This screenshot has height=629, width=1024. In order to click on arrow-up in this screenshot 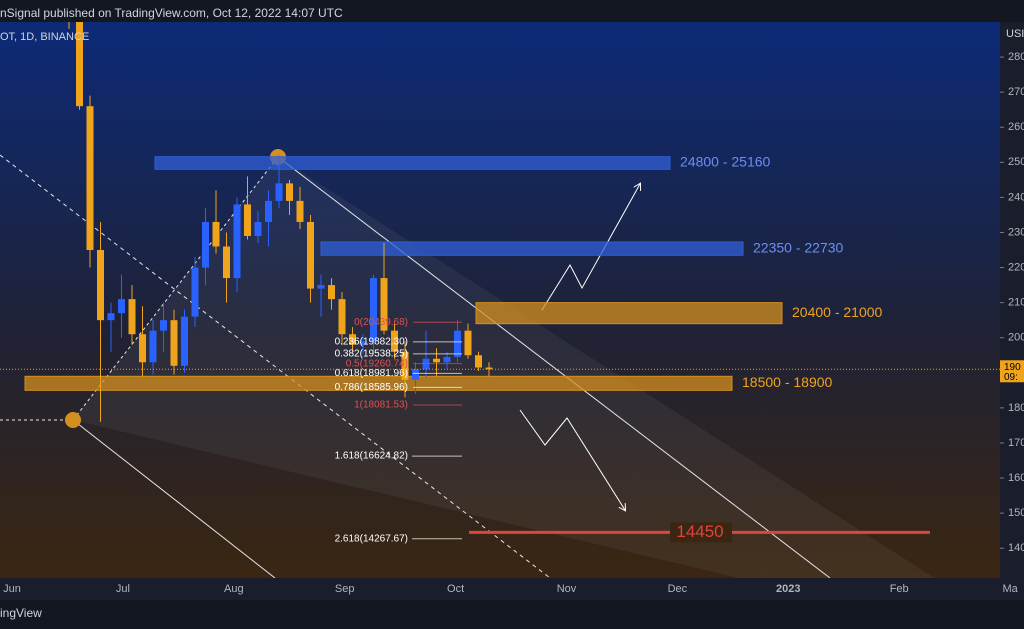, I will do `click(590, 247)`.